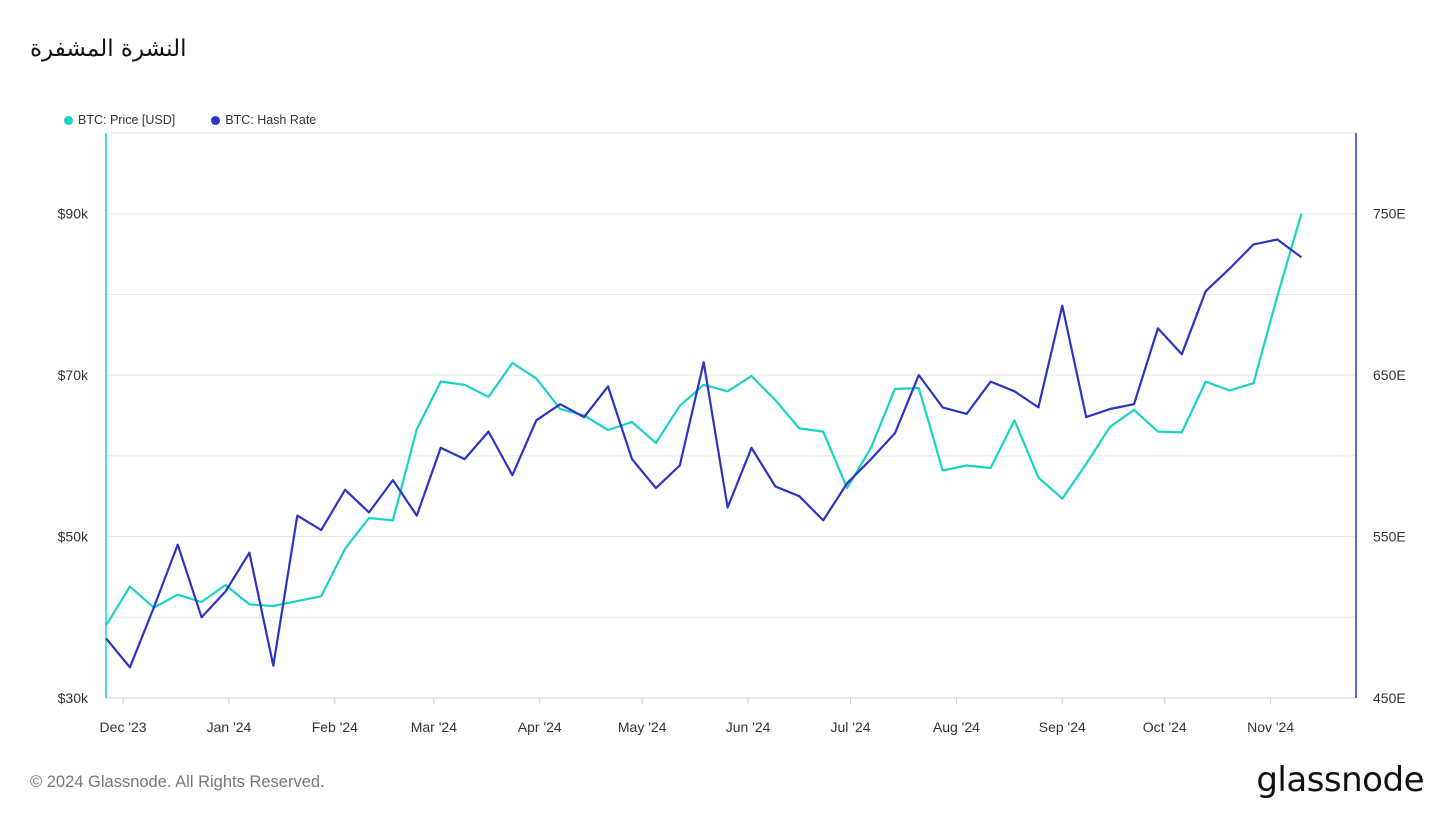  Describe the element at coordinates (216, 120) in the screenshot. I see `legend-hash-dot` at that location.